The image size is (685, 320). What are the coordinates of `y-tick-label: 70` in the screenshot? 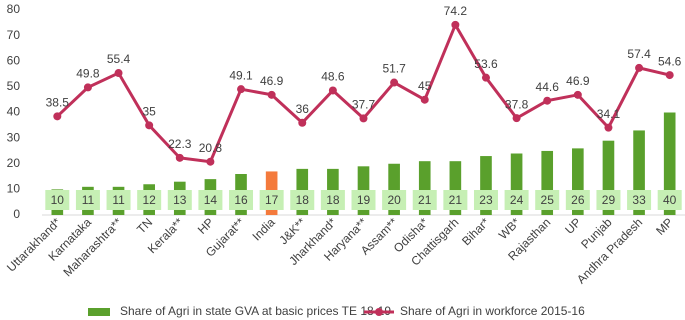 It's located at (14, 35).